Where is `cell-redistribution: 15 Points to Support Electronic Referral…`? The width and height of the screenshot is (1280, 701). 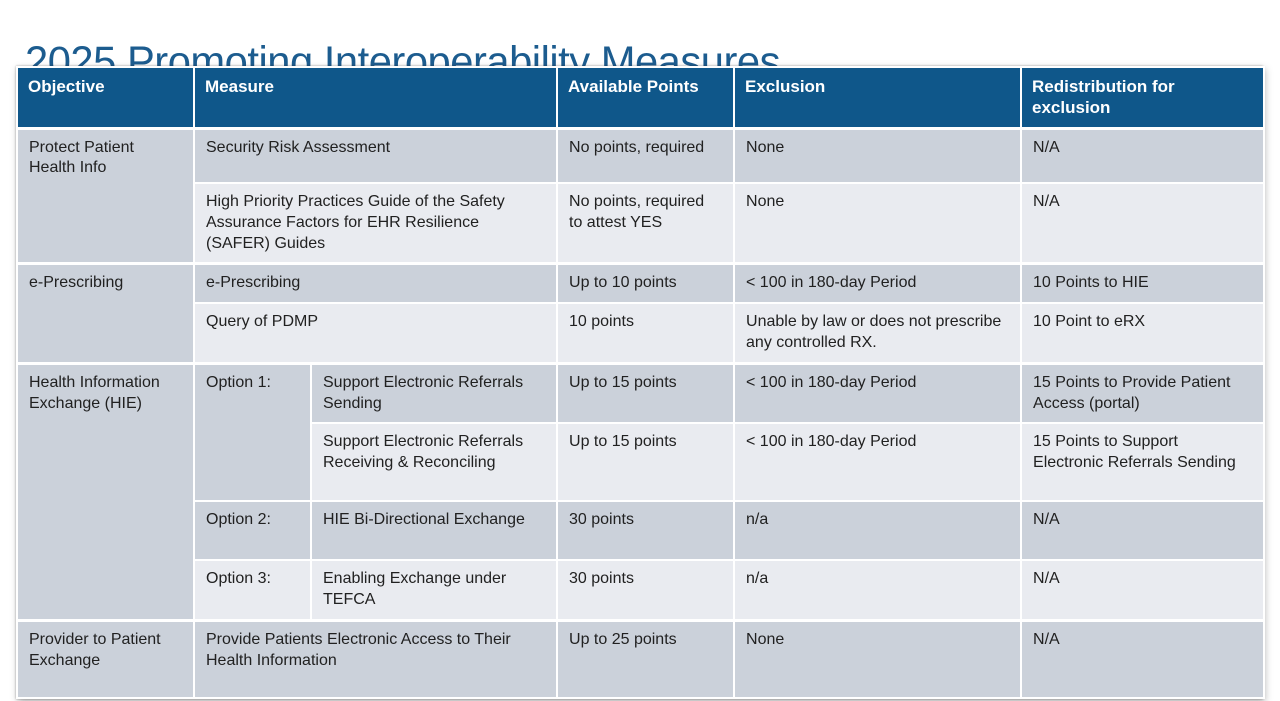
cell-redistribution: 15 Points to Support Electronic Referral… is located at coordinates (1143, 462).